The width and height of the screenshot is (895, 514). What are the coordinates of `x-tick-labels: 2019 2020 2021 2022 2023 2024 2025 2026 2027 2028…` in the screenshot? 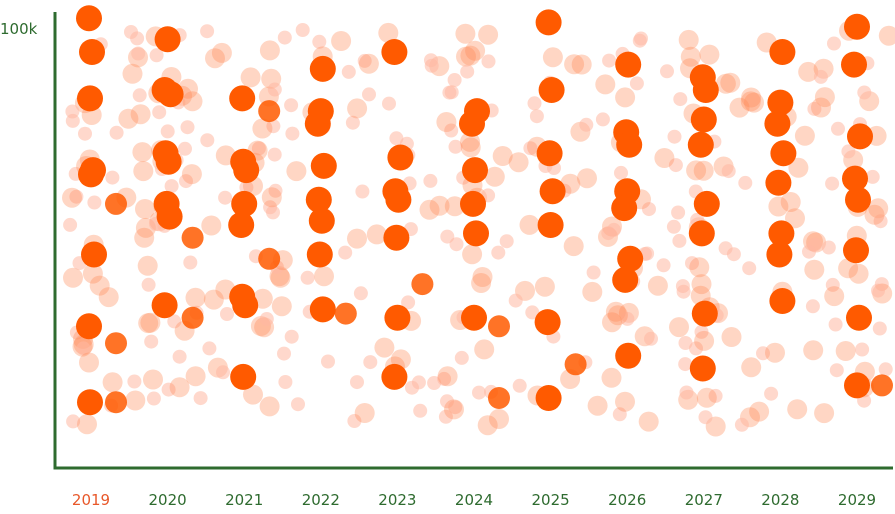 It's located at (474, 500).